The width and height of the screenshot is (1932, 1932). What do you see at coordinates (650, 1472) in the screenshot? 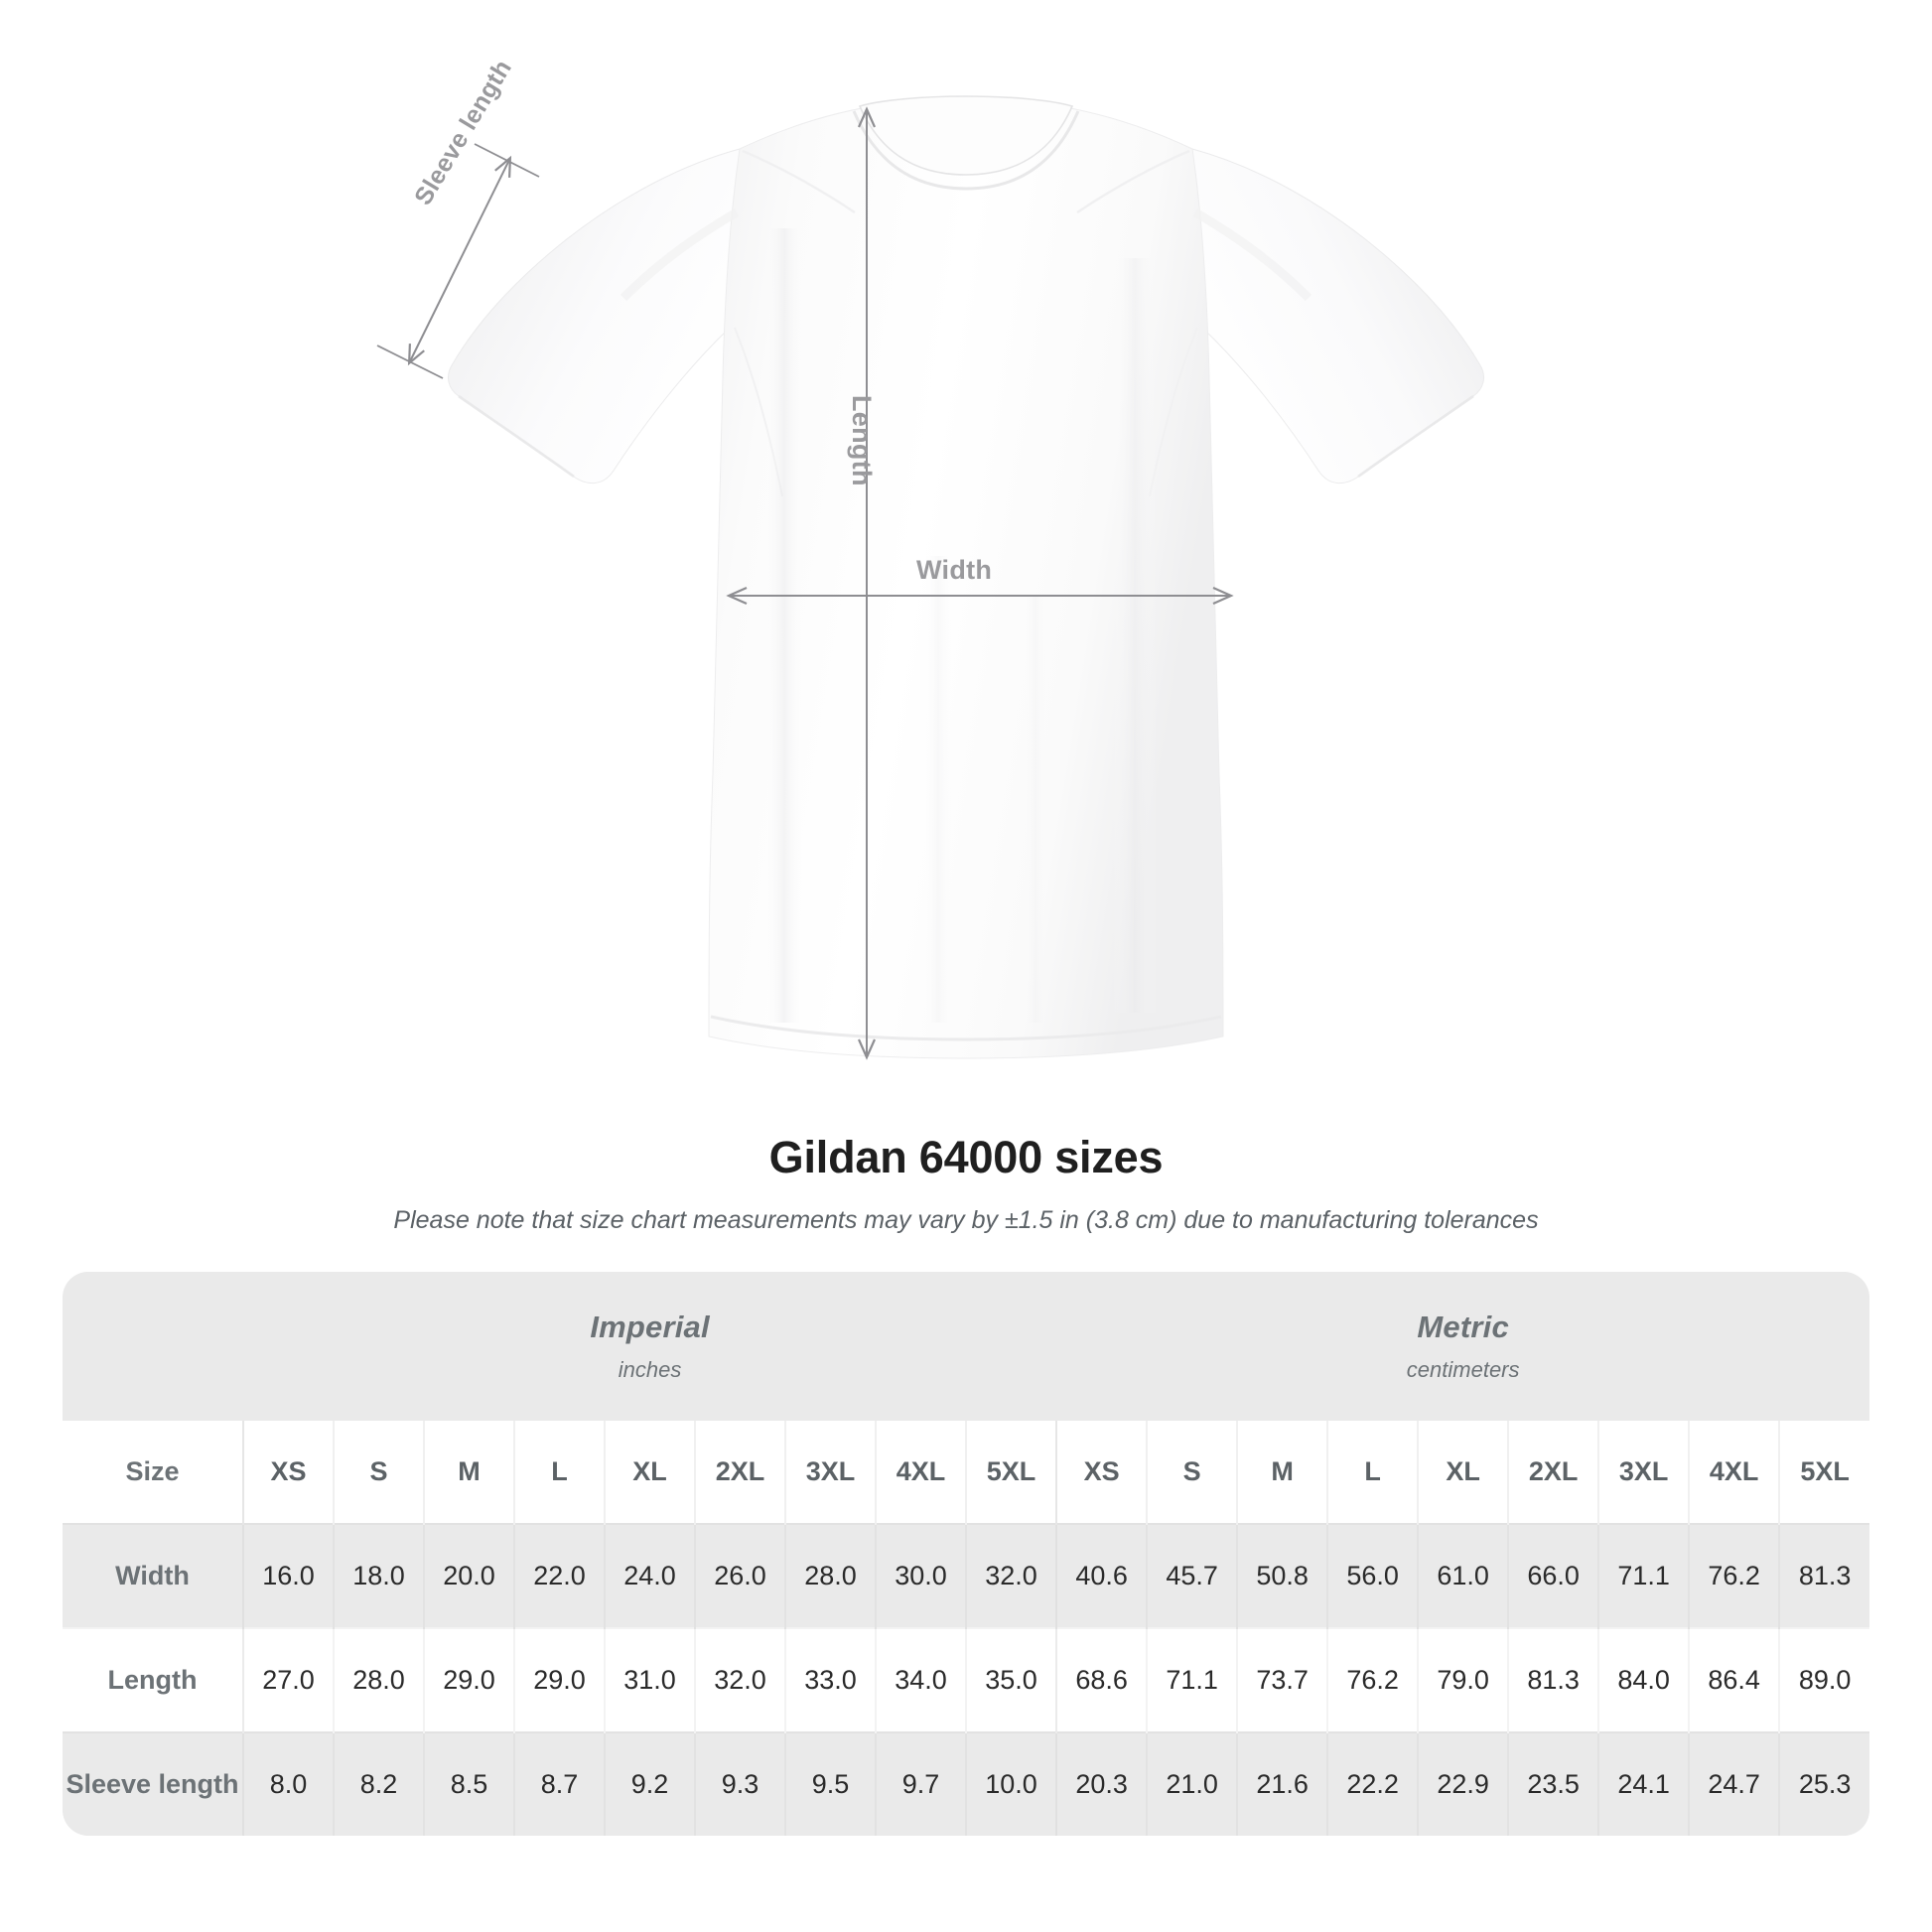
I see `size-header-imperial-xl: XL` at bounding box center [650, 1472].